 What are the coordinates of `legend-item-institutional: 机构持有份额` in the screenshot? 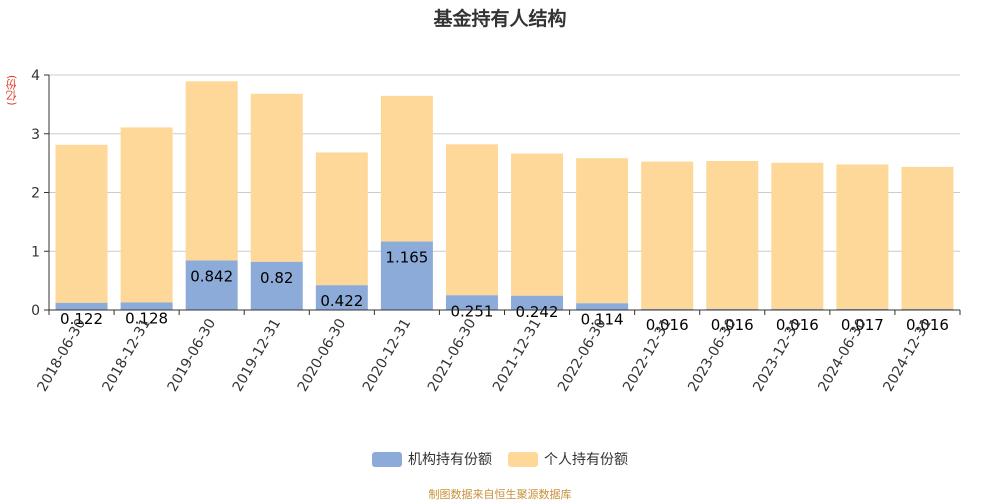 It's located at (432, 459).